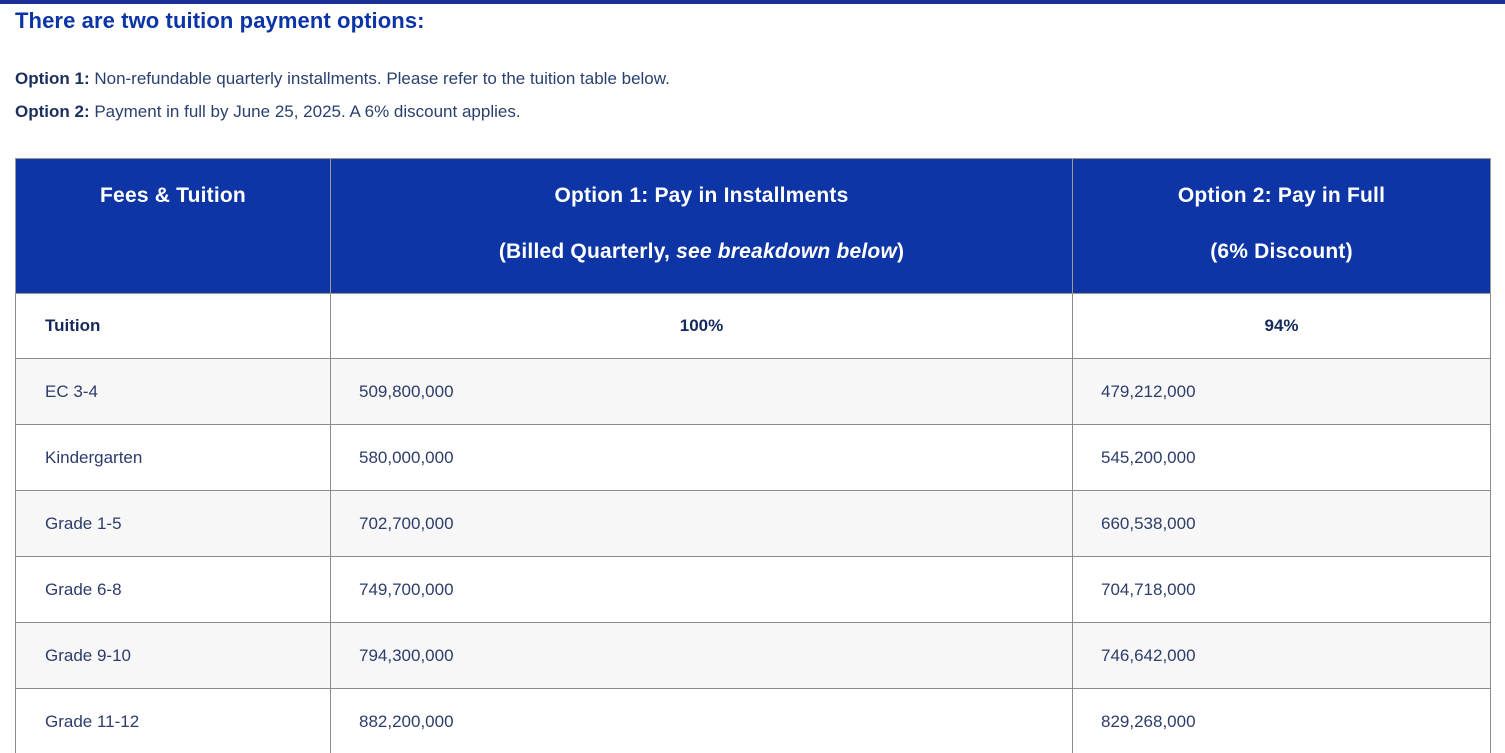 The width and height of the screenshot is (1505, 753). I want to click on grade-label: Grade 11-12, so click(173, 720).